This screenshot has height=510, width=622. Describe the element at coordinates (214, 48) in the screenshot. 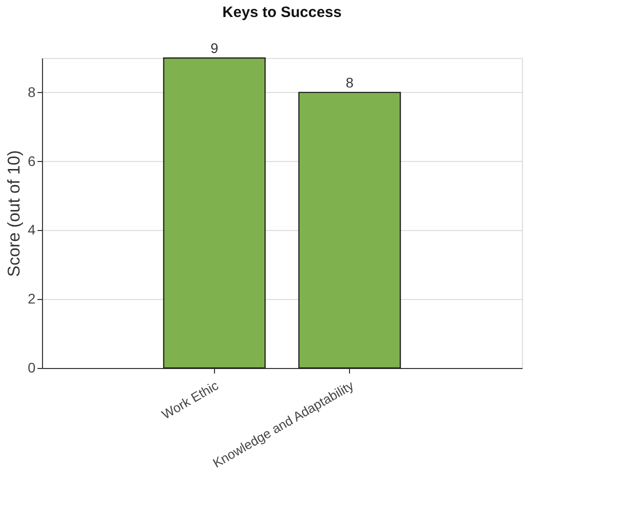

I see `data-label: 9` at that location.